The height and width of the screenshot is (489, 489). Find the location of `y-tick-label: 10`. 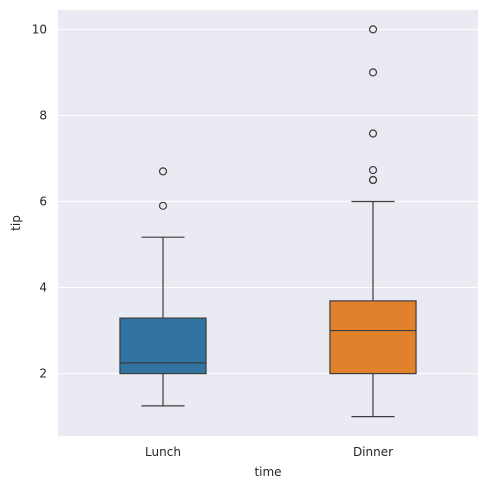

y-tick-label: 10 is located at coordinates (39, 29).